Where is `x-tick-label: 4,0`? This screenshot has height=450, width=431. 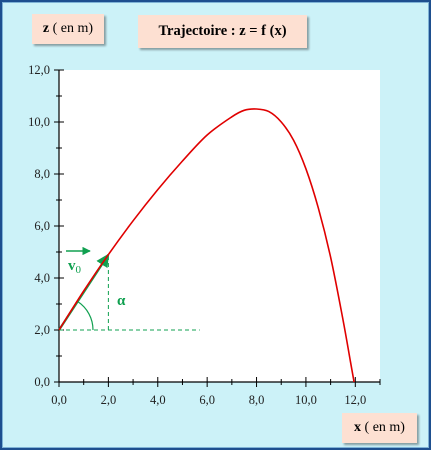
x-tick-label: 4,0 is located at coordinates (158, 400).